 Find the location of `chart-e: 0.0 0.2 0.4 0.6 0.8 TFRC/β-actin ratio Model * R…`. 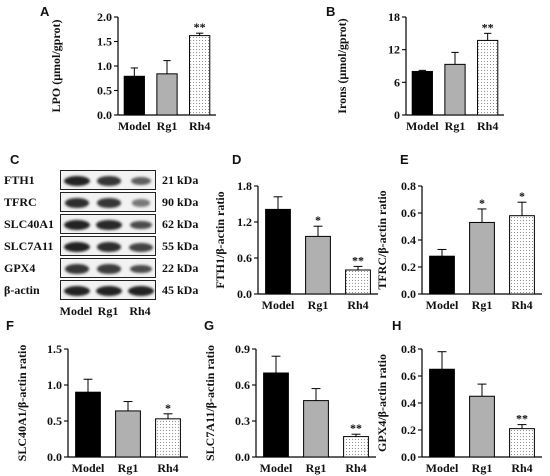

chart-e: 0.0 0.2 0.4 0.6 0.8 TFRC/β-actin ratio Model * R… is located at coordinates (458, 245).